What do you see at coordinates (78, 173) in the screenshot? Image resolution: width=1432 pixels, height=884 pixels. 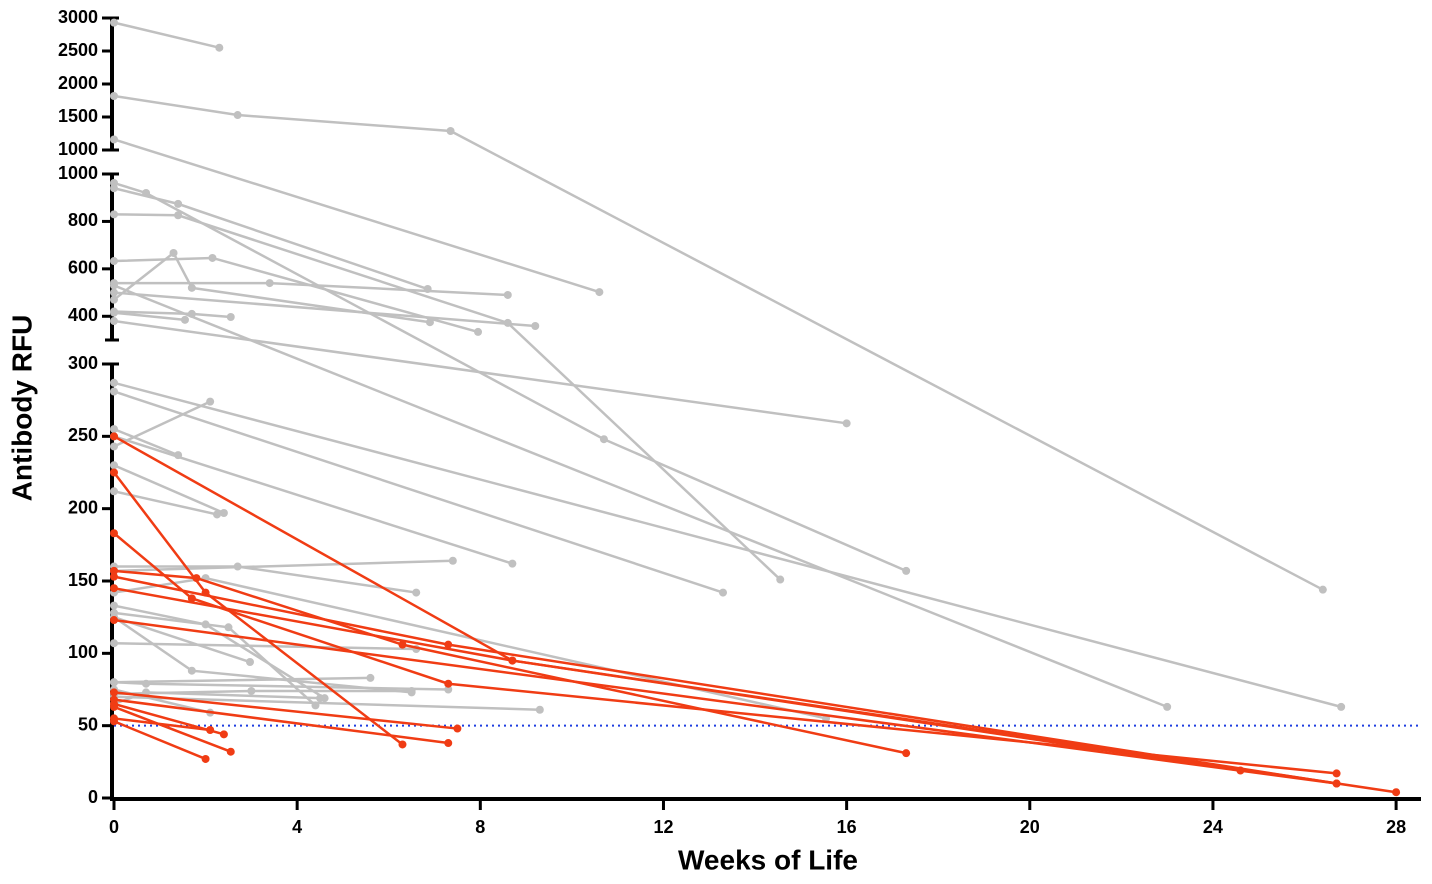 I see `y-tick-label: 1000` at bounding box center [78, 173].